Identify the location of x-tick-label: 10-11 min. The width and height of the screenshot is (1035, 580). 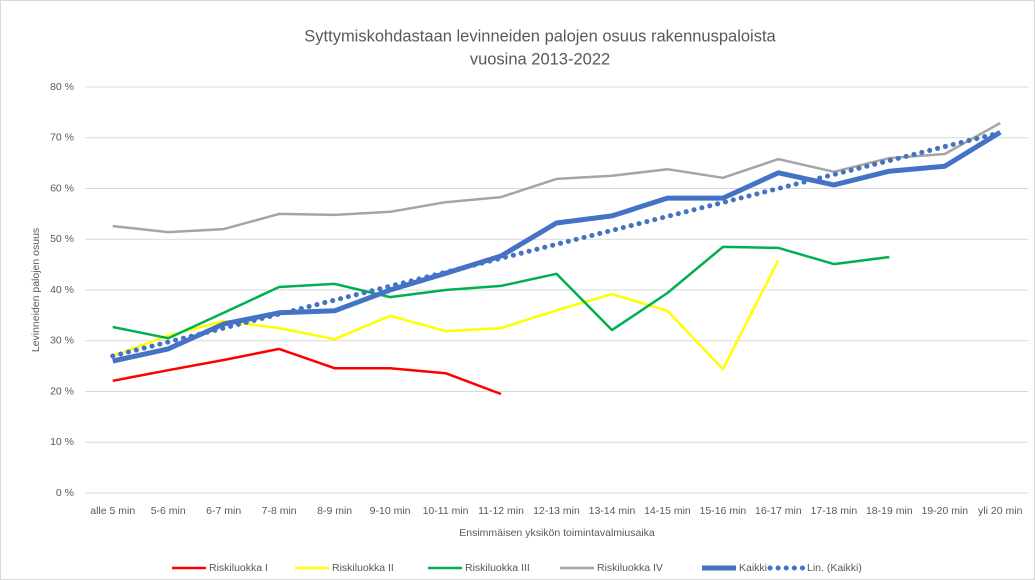
(446, 511).